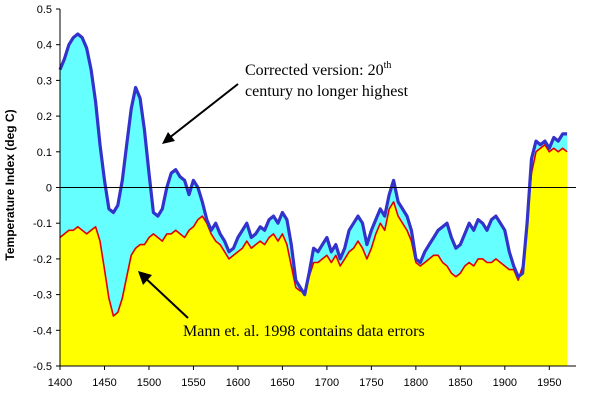  What do you see at coordinates (238, 383) in the screenshot?
I see `x-tick-label: 1600` at bounding box center [238, 383].